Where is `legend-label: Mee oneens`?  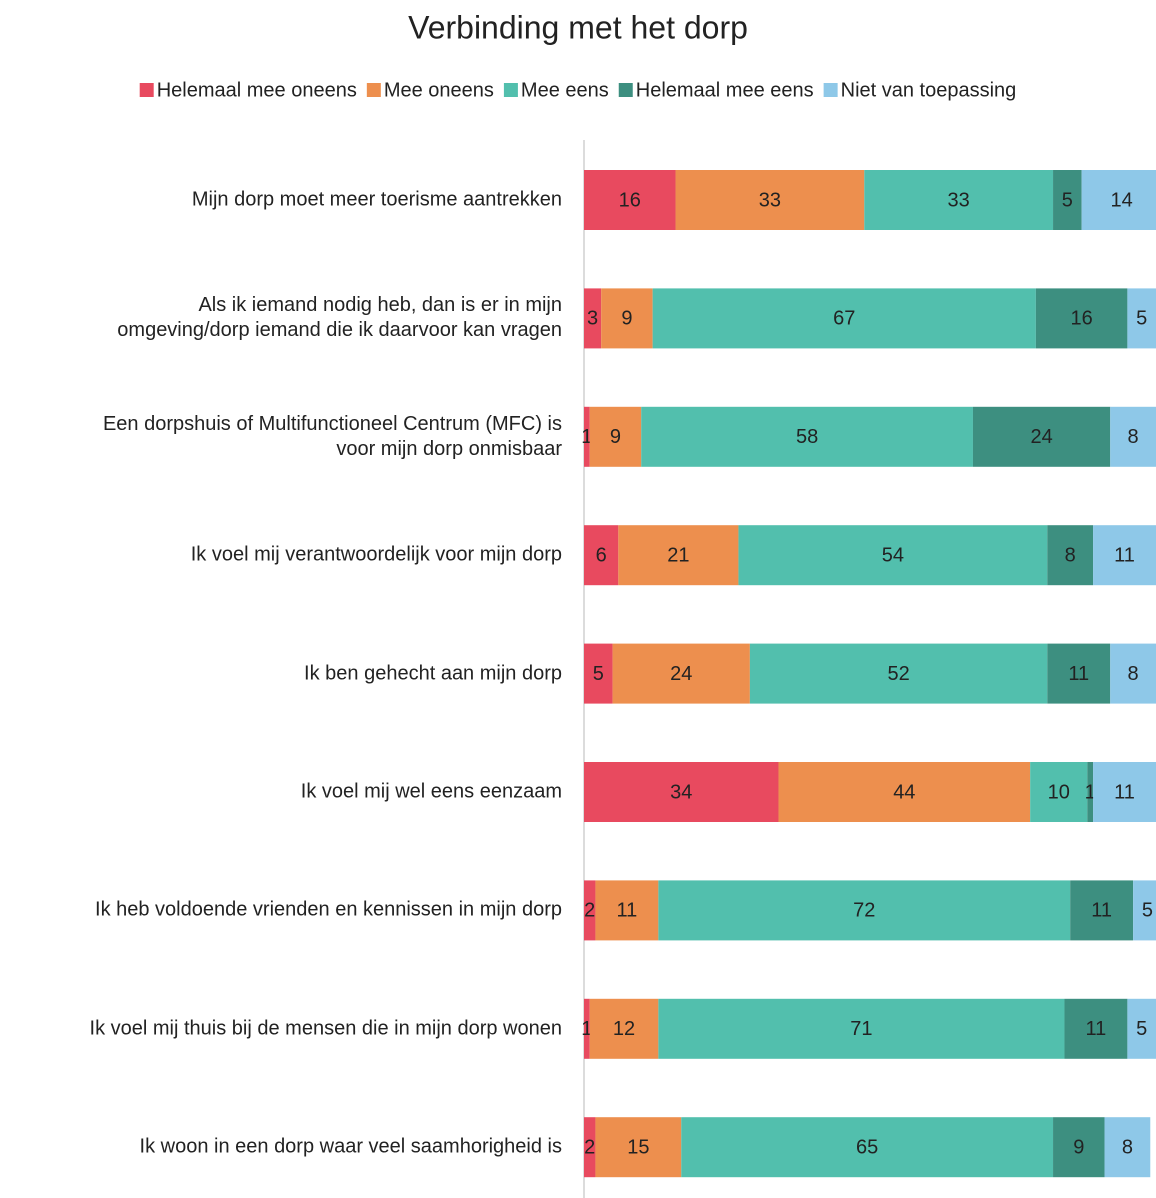 legend-label: Mee oneens is located at coordinates (439, 90).